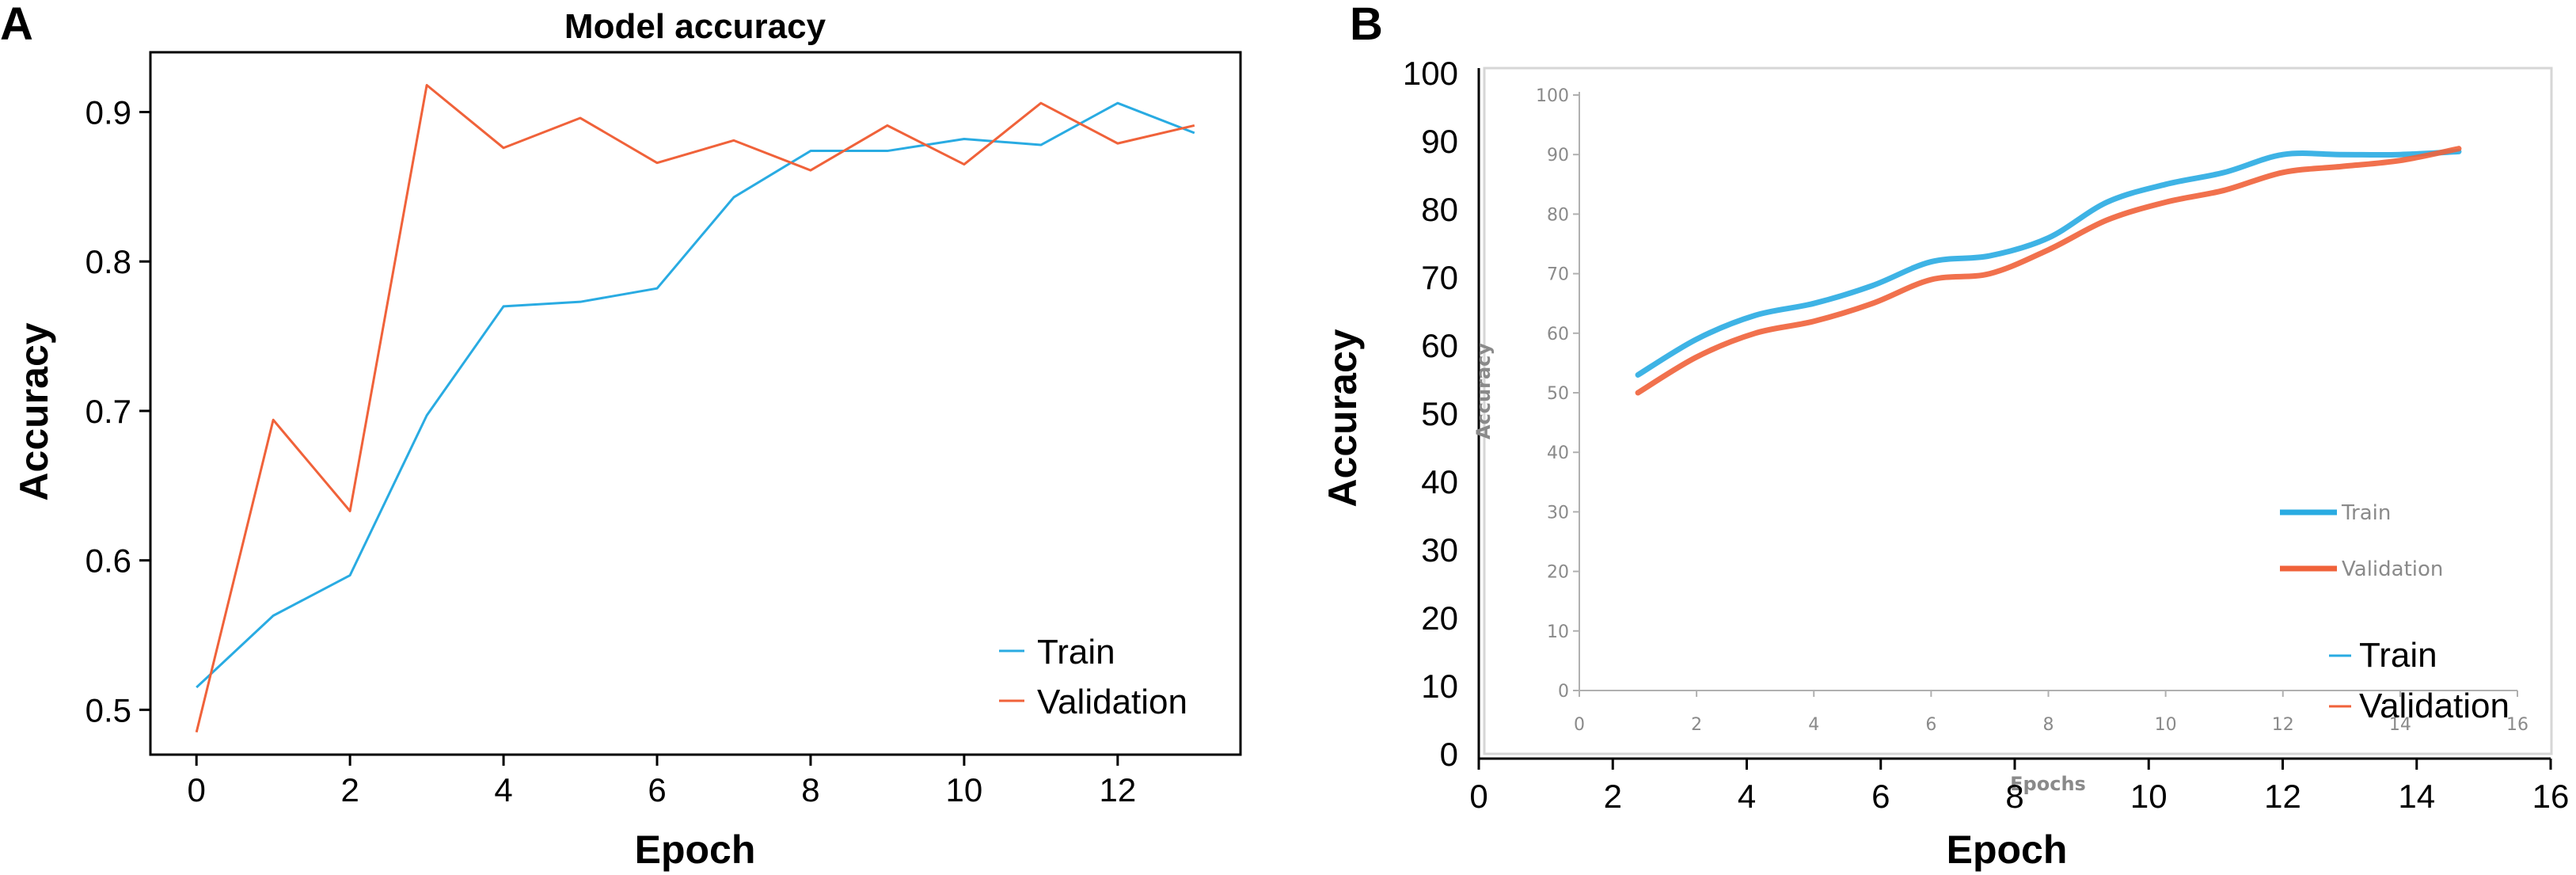 This screenshot has width=2576, height=875. I want to click on outer-y-tick-label-20: 20, so click(1440, 618).